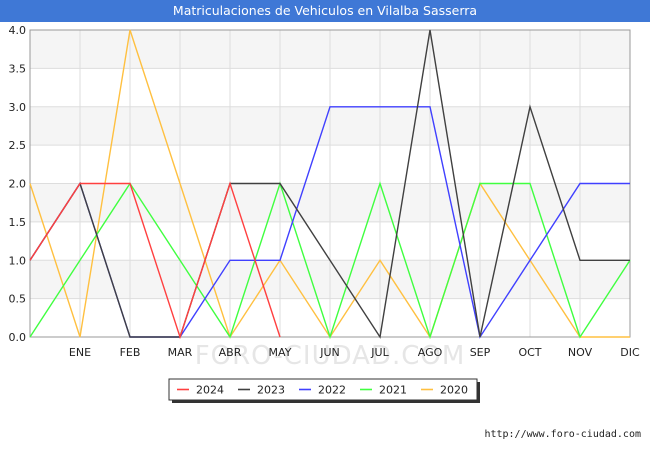 This screenshot has width=650, height=450. What do you see at coordinates (18, 260) in the screenshot?
I see `y-tick-label: 1.0` at bounding box center [18, 260].